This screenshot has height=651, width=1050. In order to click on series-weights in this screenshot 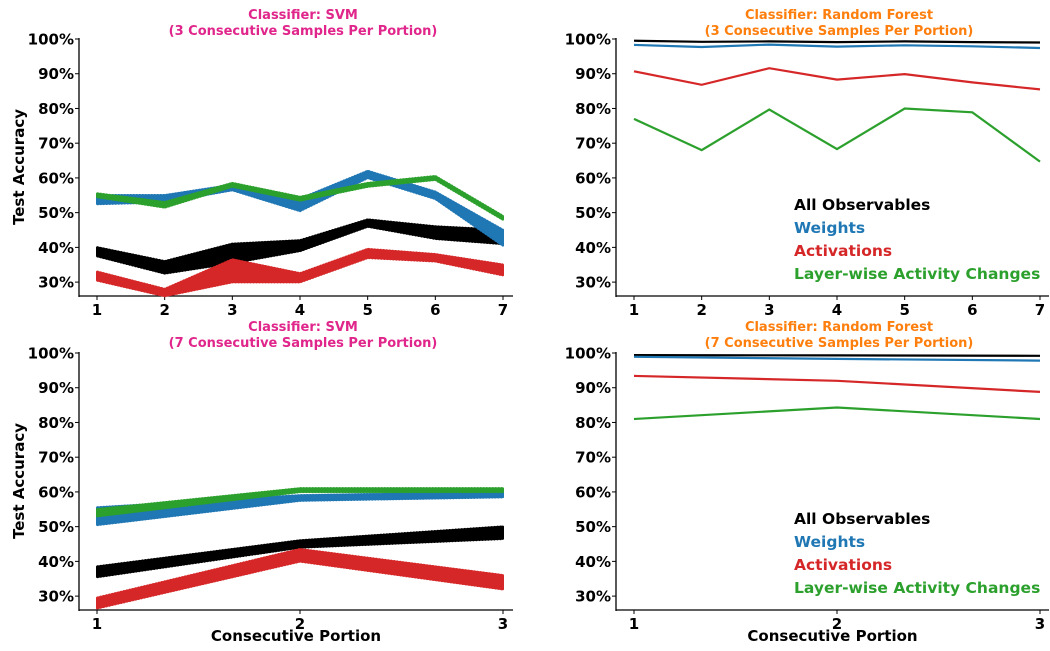, I will do `click(300, 508)`.